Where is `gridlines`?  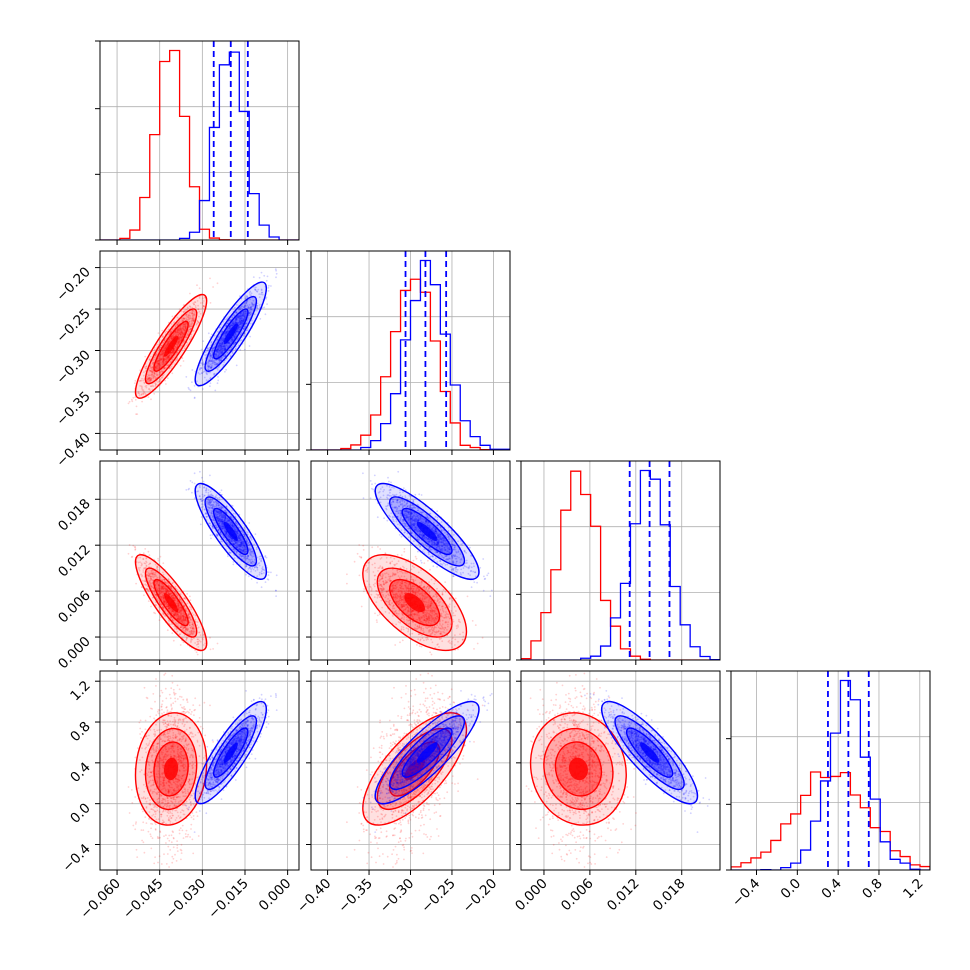 gridlines is located at coordinates (199, 350).